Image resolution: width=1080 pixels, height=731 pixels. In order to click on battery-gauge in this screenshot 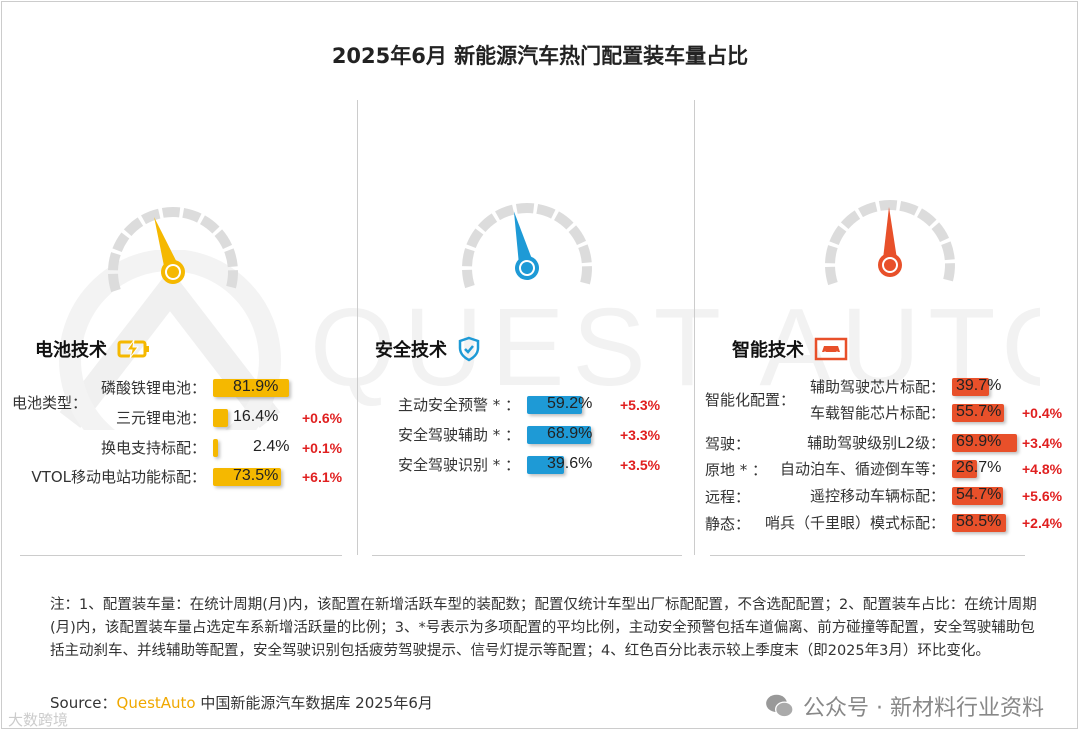, I will do `click(173, 250)`.